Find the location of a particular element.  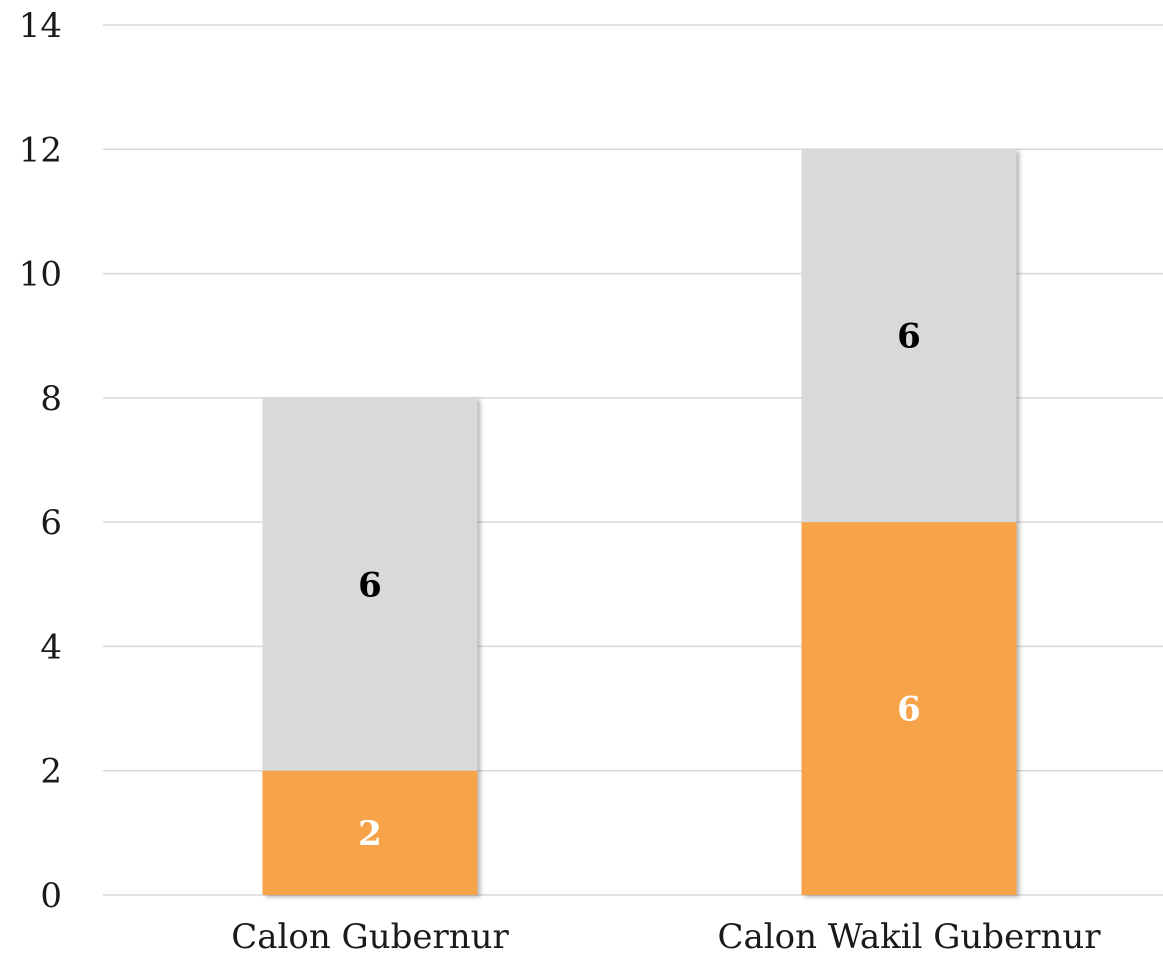

y-tick-label: 10 is located at coordinates (40, 275).